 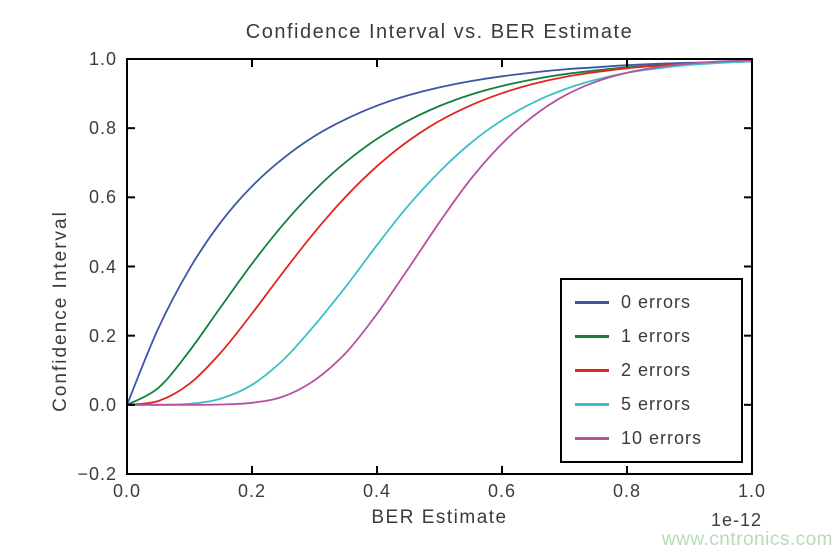 I want to click on legend-item-label: 10 errors, so click(x=662, y=437).